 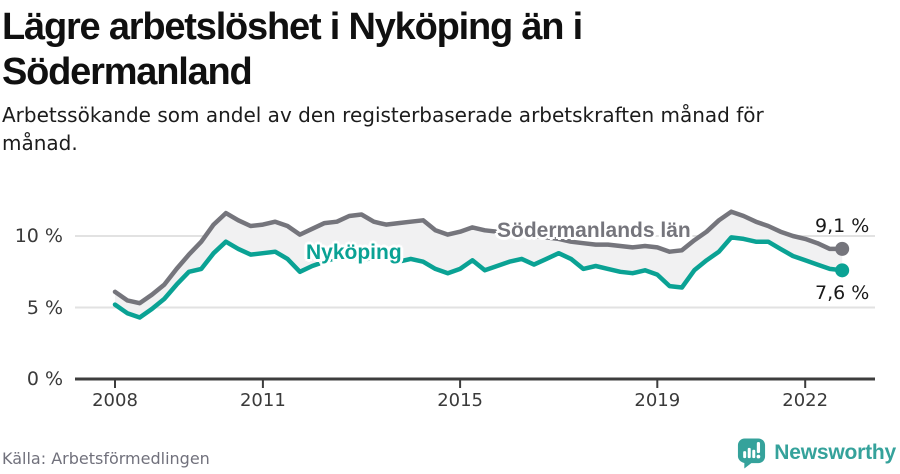 I want to click on x-tick-label: 2022, so click(x=805, y=400).